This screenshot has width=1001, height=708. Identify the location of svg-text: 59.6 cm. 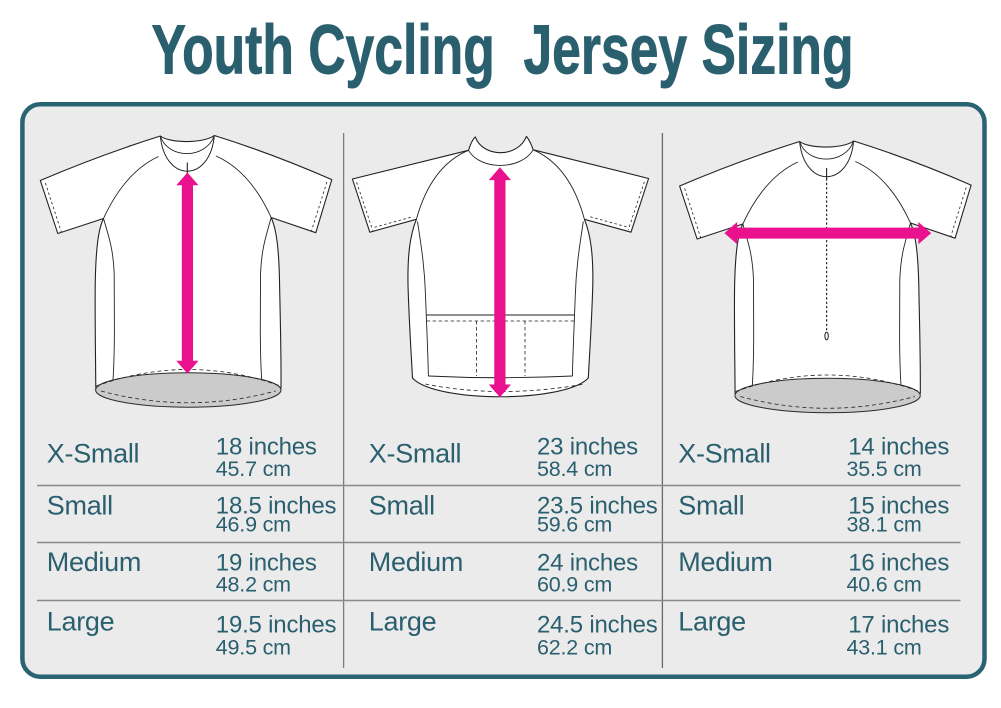
(574, 525).